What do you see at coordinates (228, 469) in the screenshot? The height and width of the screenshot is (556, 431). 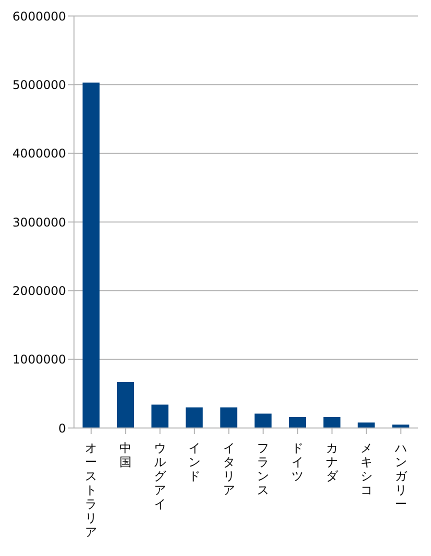 I see `x-tick-label: イタリア` at bounding box center [228, 469].